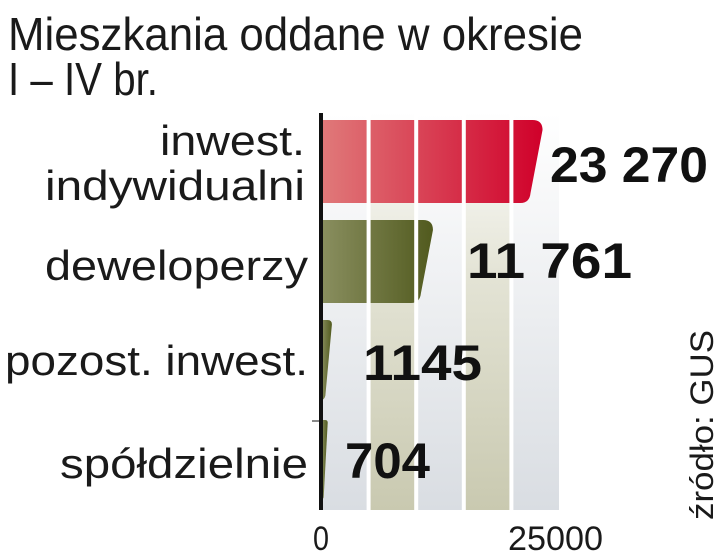  I want to click on category-label: indywidualni, so click(175, 185).